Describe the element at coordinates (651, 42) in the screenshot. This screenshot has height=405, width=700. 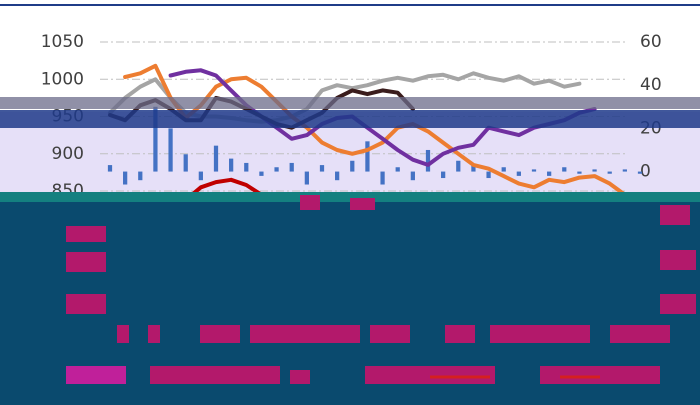
I see `y2-tick-label: 60` at that location.